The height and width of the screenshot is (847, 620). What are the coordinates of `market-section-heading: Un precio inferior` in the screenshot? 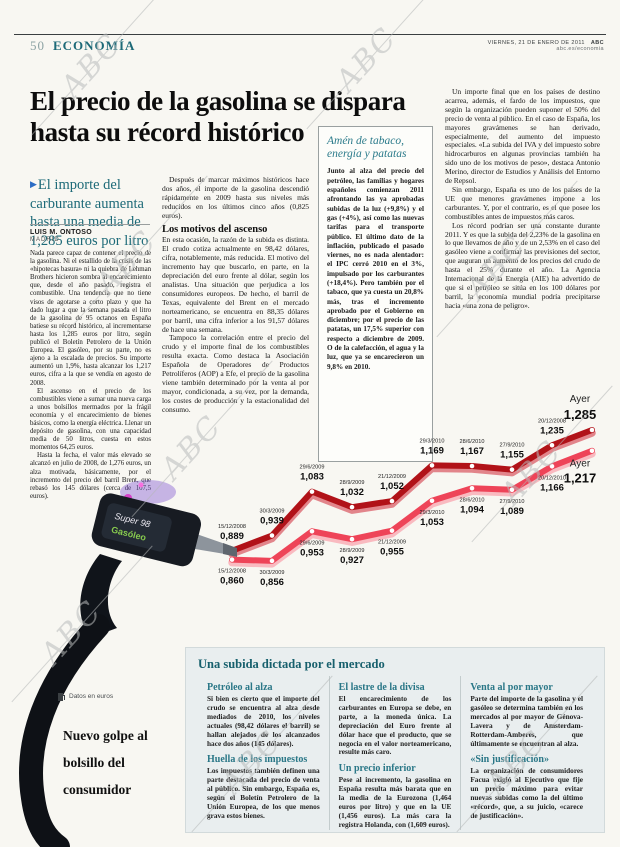 It's located at (377, 769).